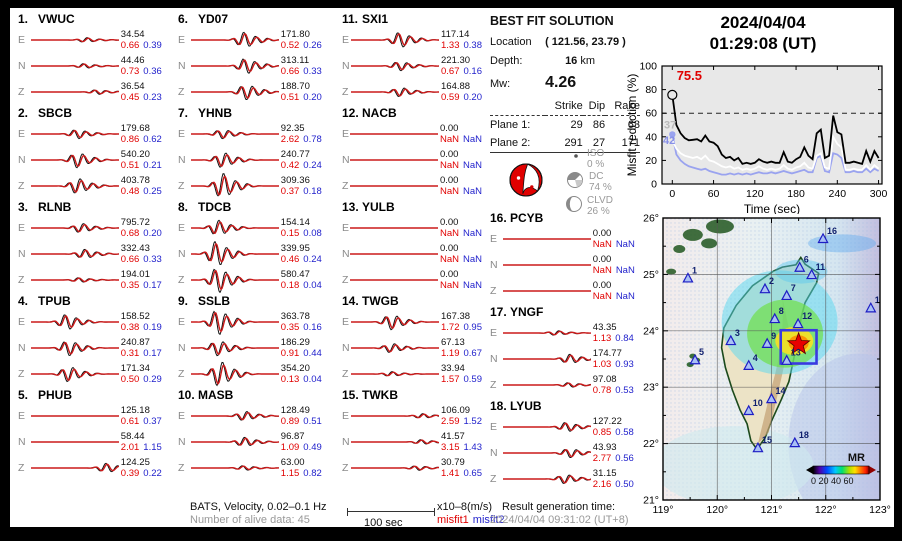  What do you see at coordinates (566, 218) in the screenshot?
I see `station-header: 16. PCYB` at bounding box center [566, 218].